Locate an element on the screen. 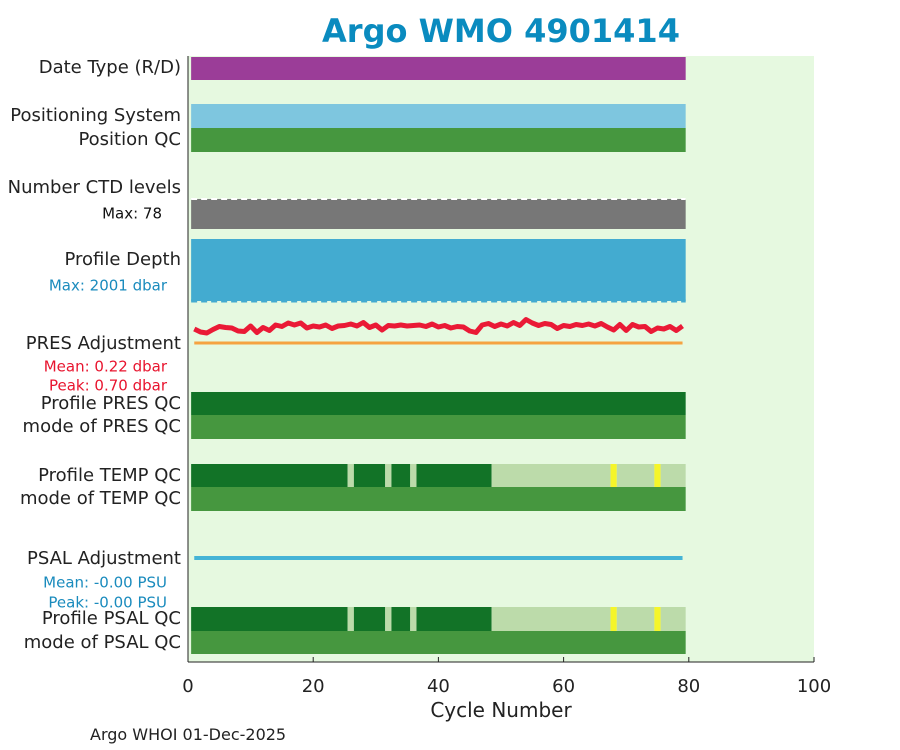  label-date-type: Date Type (R/D) is located at coordinates (110, 67).